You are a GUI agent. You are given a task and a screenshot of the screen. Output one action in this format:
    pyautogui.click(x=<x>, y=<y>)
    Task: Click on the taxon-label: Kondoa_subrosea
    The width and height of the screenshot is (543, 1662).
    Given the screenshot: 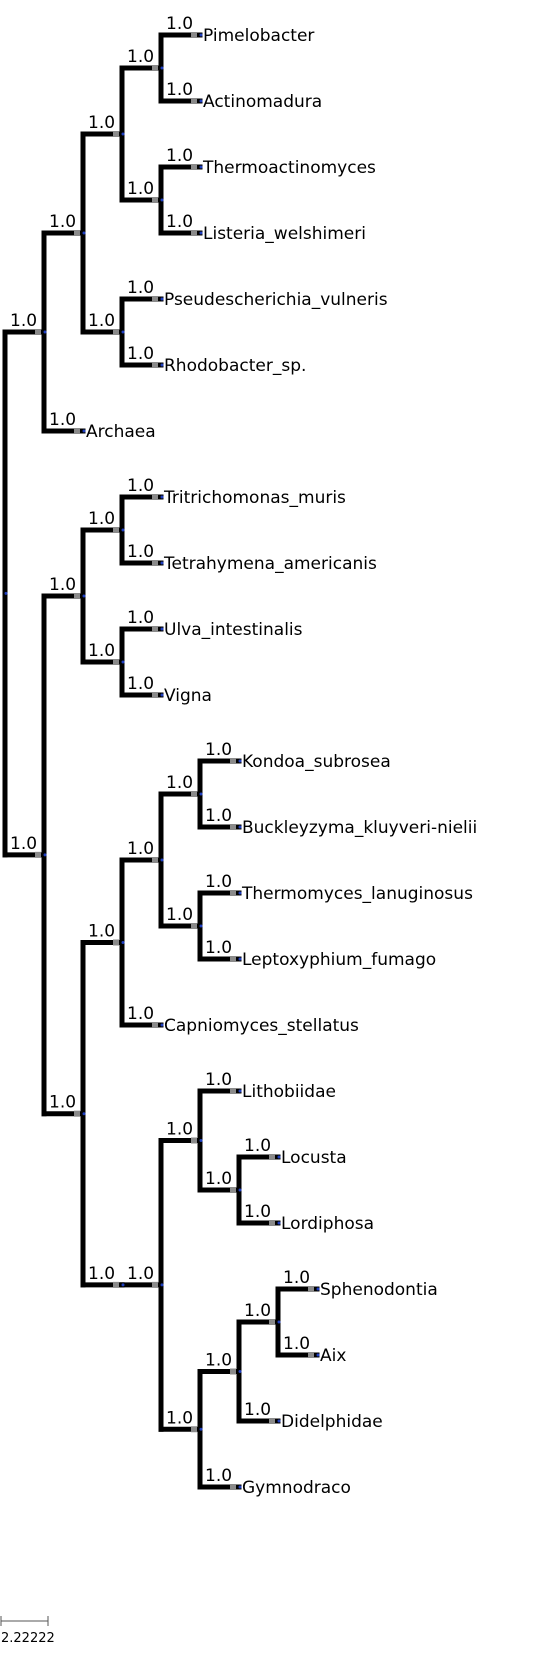 What is the action you would take?
    pyautogui.click(x=316, y=762)
    